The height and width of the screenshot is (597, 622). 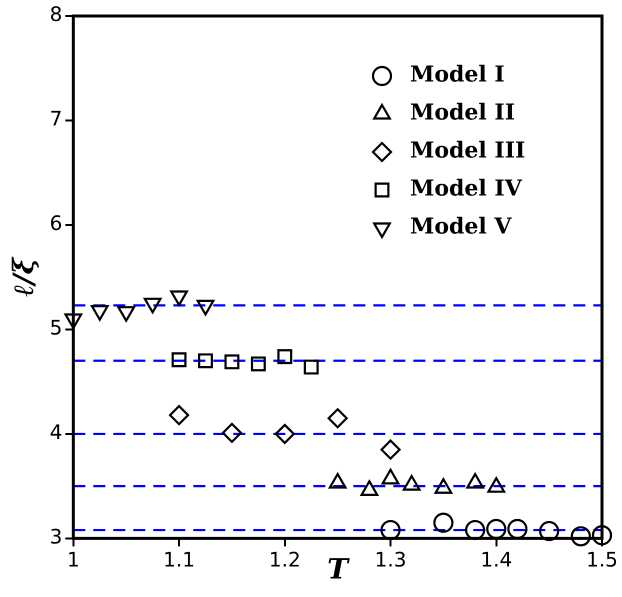 What do you see at coordinates (56, 432) in the screenshot?
I see `y-tick-label: 4` at bounding box center [56, 432].